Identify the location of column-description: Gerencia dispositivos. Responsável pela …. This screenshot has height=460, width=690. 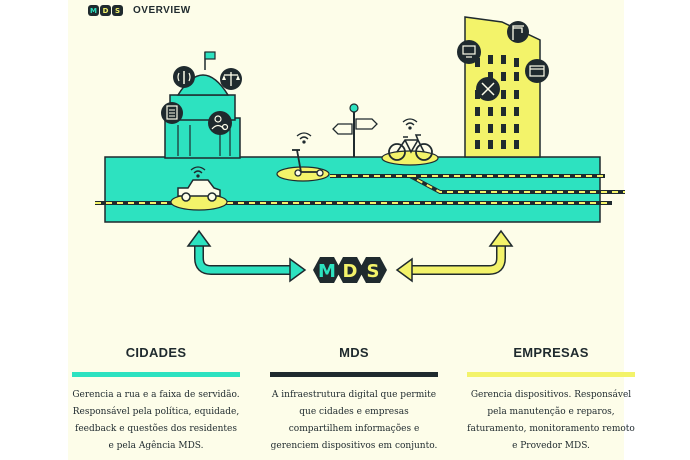
(551, 420).